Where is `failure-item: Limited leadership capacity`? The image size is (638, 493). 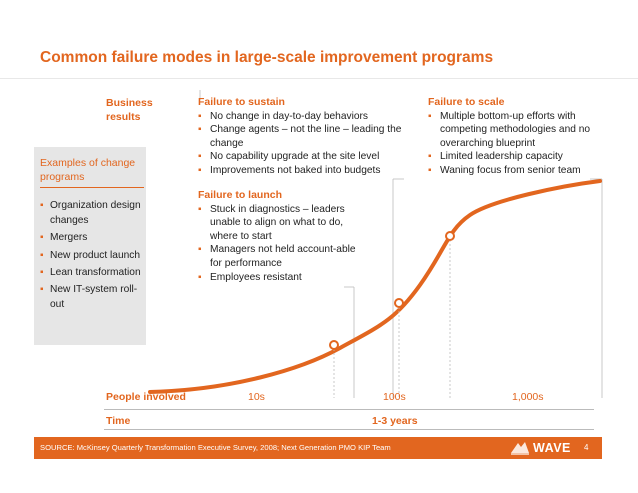
failure-item: Limited leadership capacity is located at coordinates (517, 157).